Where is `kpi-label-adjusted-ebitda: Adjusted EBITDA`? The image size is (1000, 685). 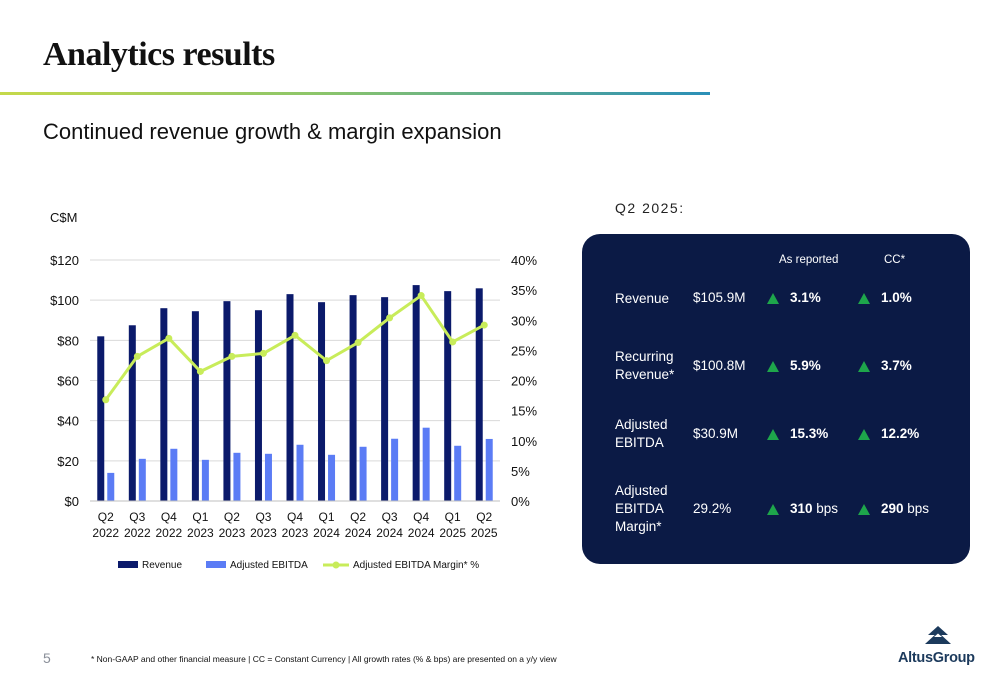 kpi-label-adjusted-ebitda: Adjusted EBITDA is located at coordinates (641, 433).